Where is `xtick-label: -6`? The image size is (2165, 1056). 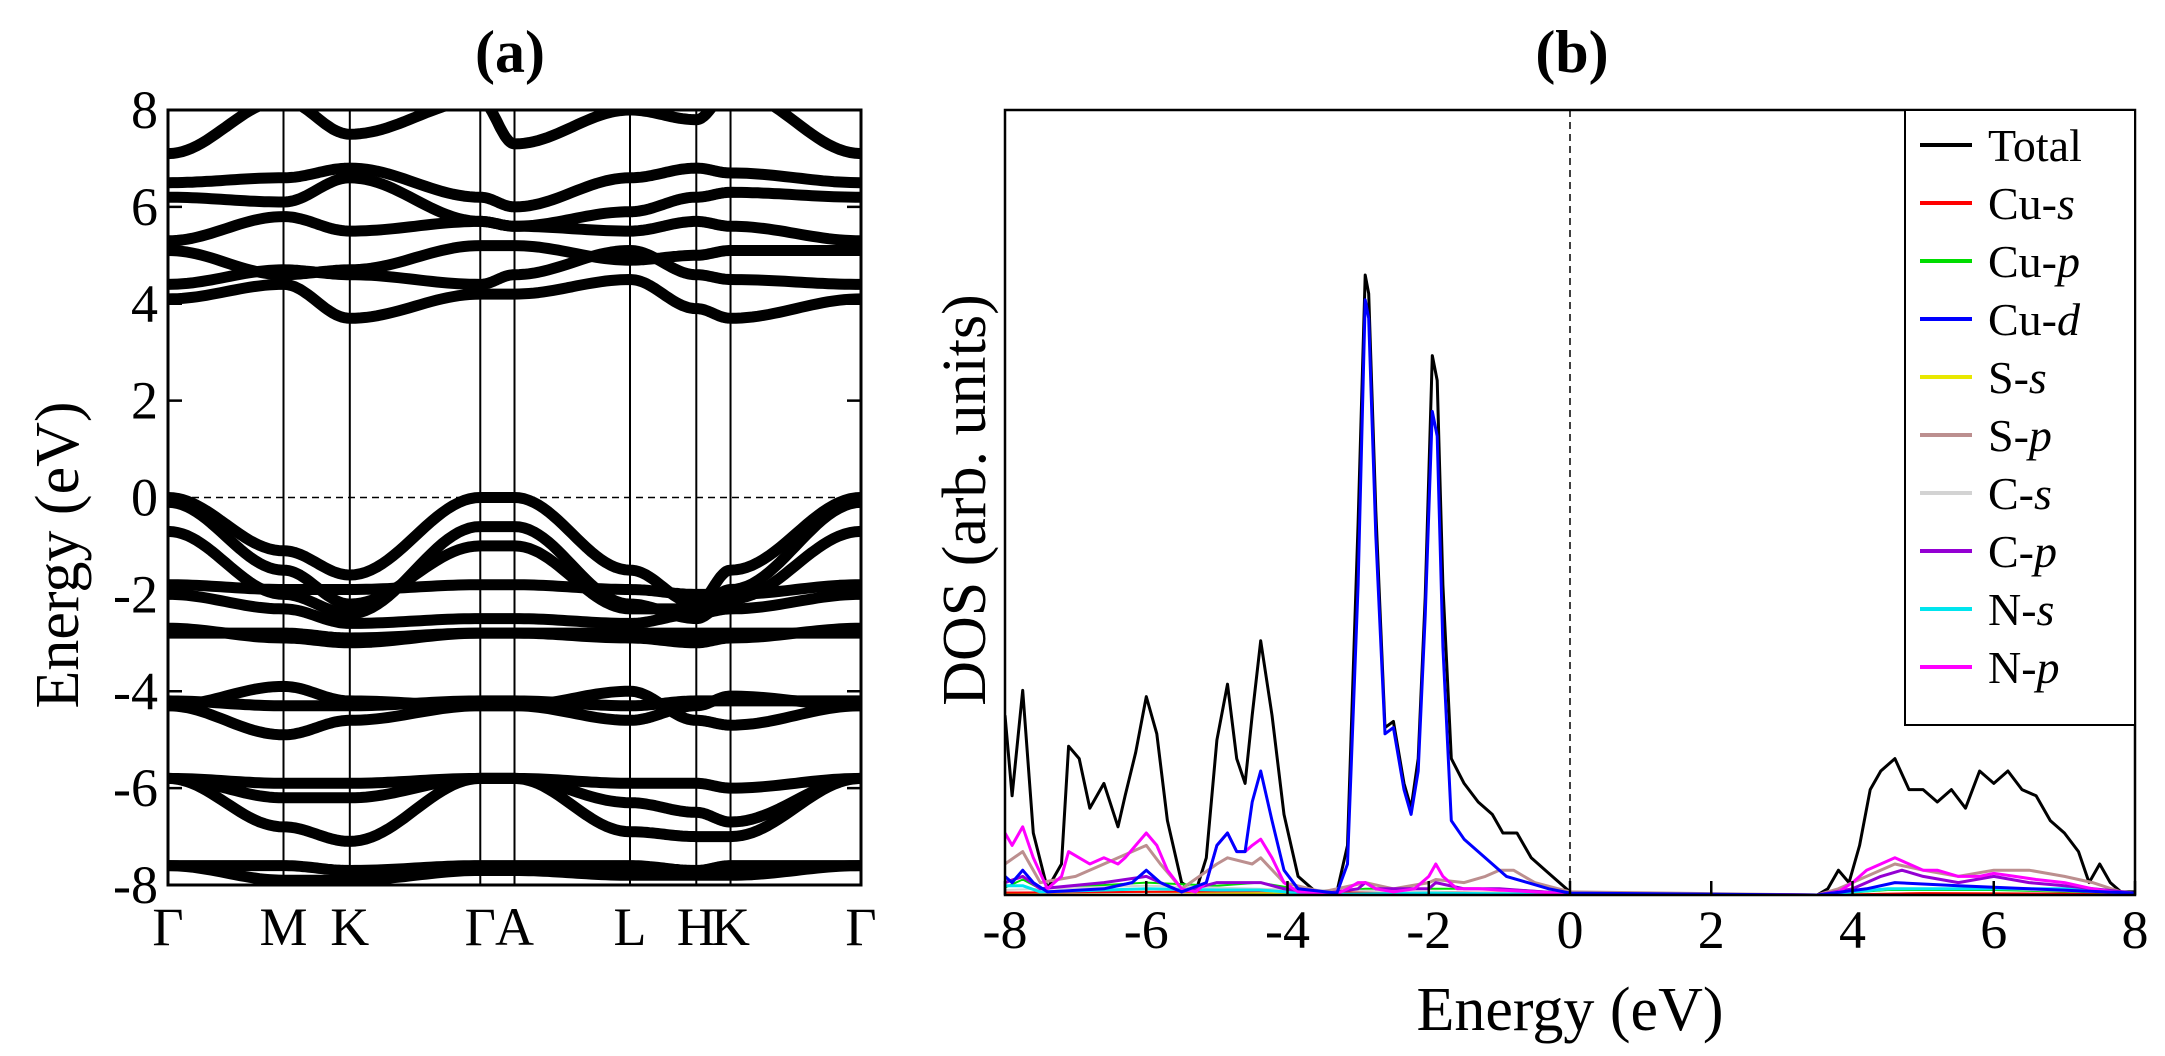
xtick-label: -6 is located at coordinates (1146, 930).